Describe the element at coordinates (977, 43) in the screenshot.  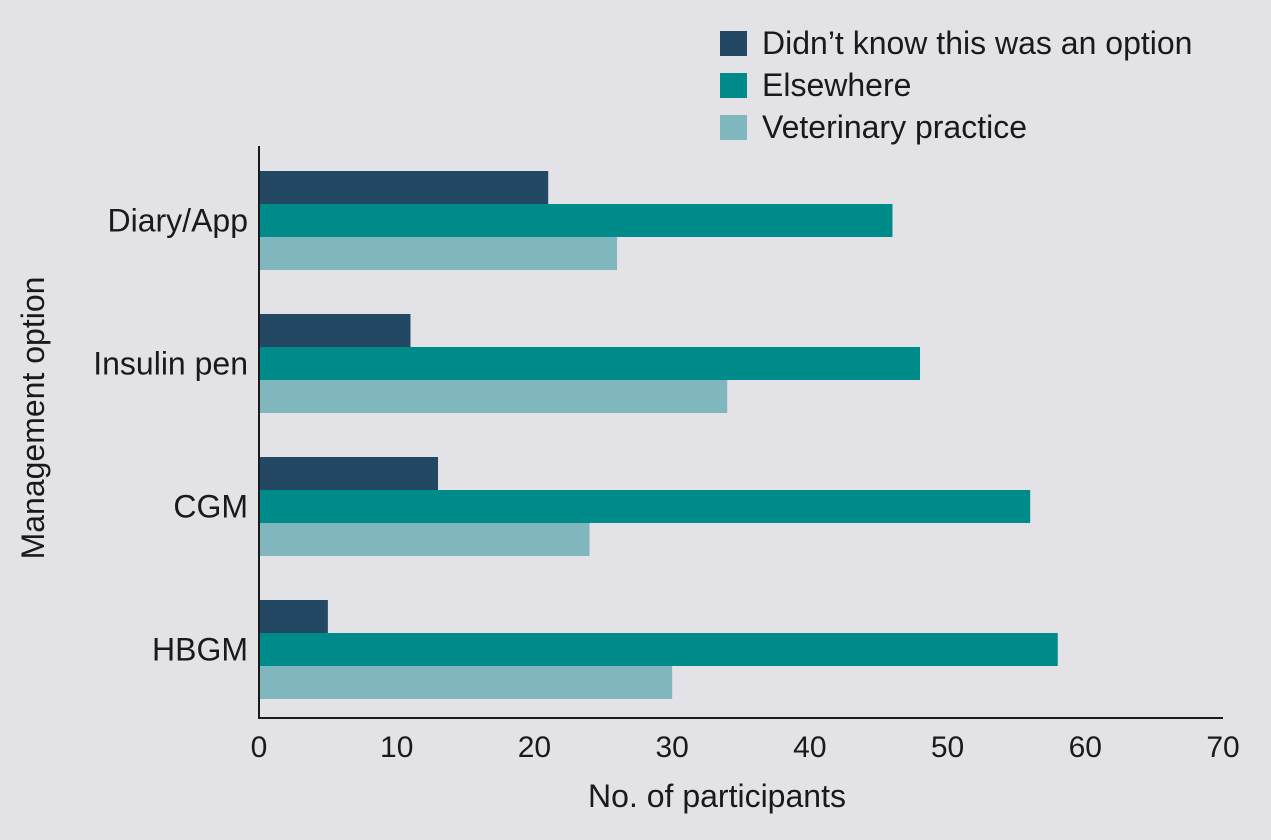
I see `legend-label: Didn’t know this was an option` at that location.